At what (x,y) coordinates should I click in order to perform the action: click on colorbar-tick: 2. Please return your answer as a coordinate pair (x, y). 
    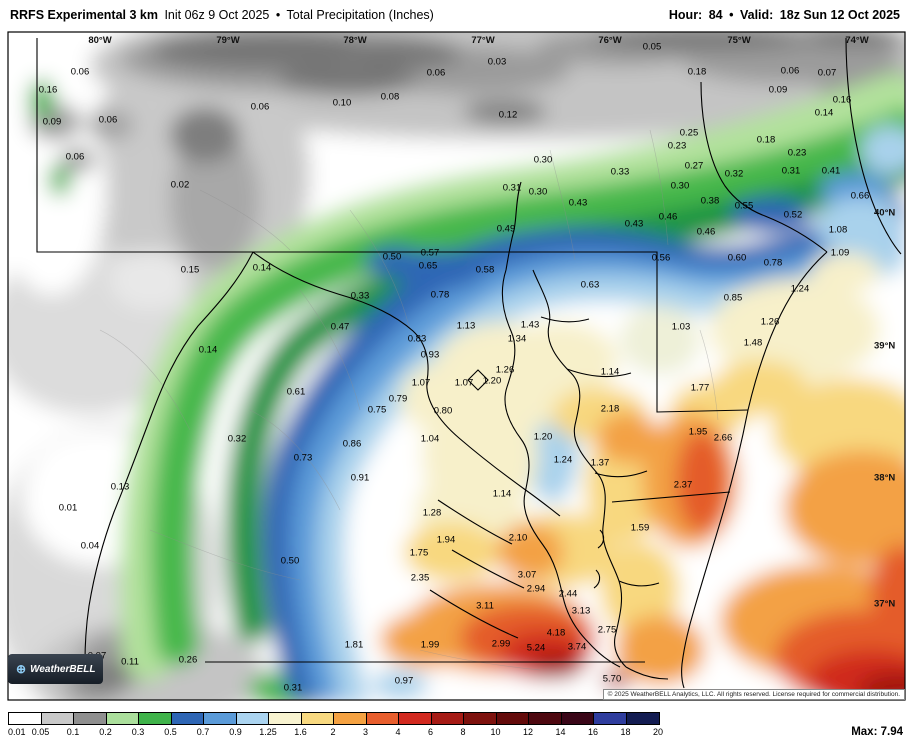
    Looking at the image, I should click on (333, 732).